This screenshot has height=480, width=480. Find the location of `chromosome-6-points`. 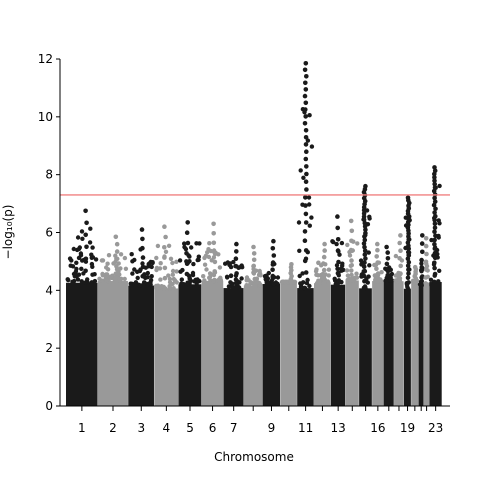

chromosome-6-points is located at coordinates (212, 313).